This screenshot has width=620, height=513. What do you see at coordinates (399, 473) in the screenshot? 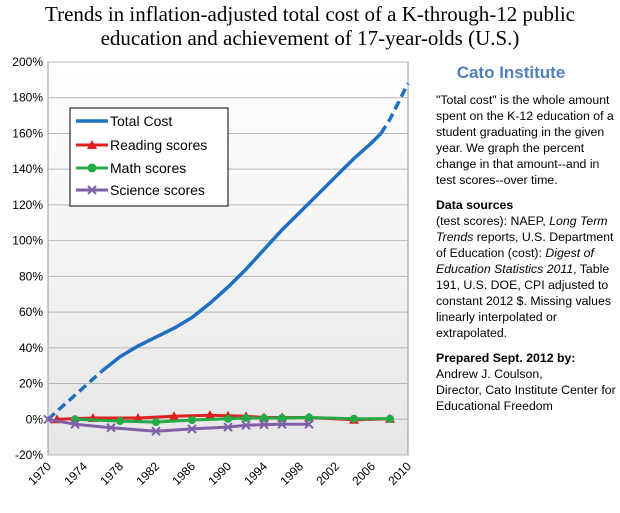
I see `x-tick-label: 2010` at bounding box center [399, 473].